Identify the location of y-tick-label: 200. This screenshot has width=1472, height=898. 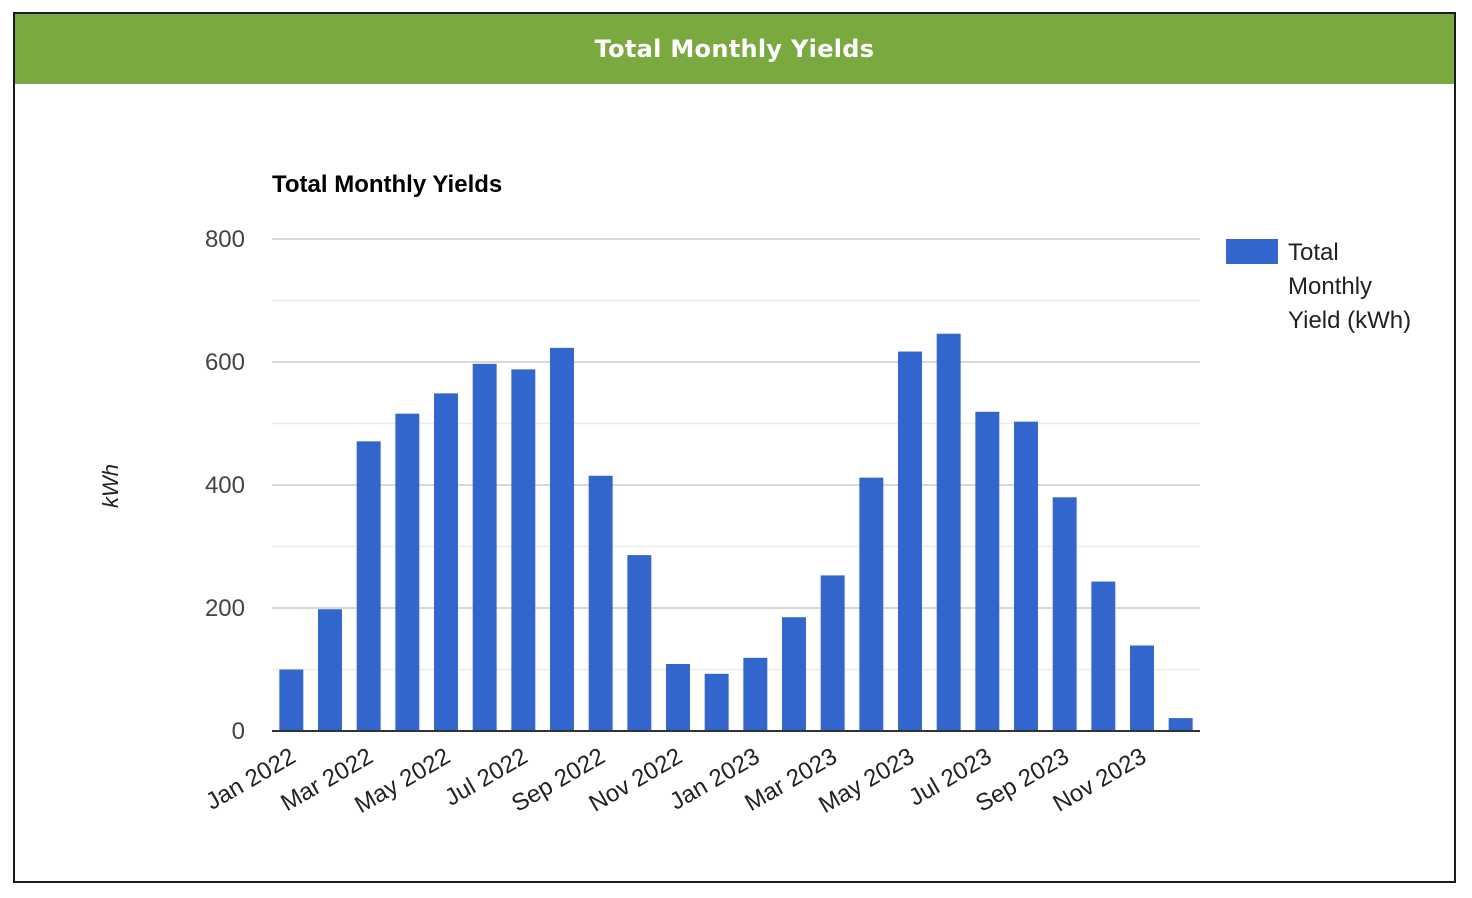
(225, 608).